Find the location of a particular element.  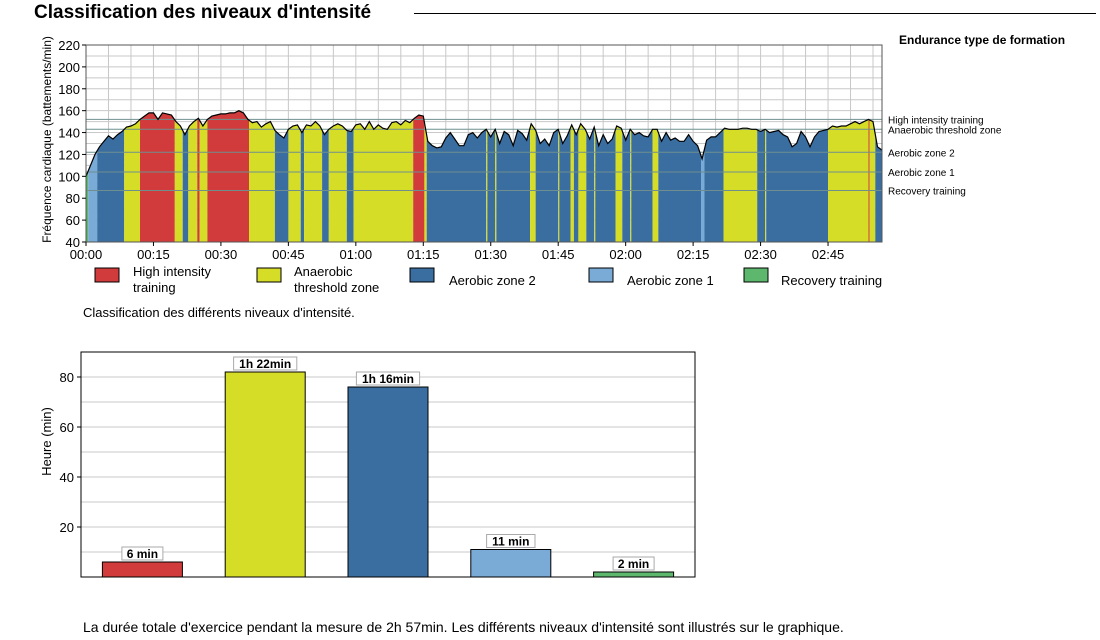

y-tick-label: 100 is located at coordinates (69, 176).